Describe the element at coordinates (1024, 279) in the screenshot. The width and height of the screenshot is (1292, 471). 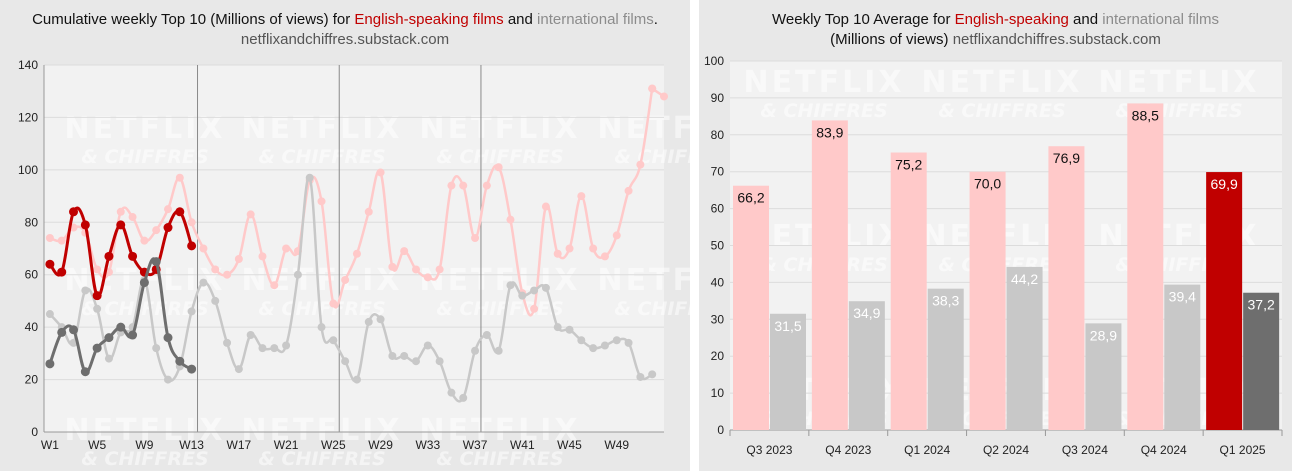
I see `data-label: 44,2` at that location.